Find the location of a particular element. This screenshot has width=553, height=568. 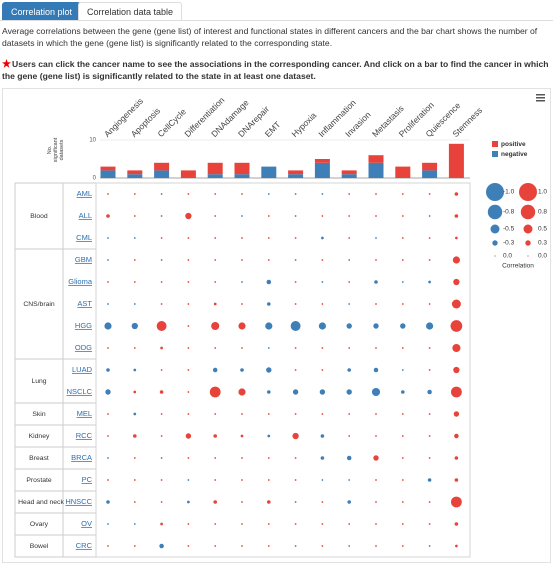

cancer-link: BRCA is located at coordinates (81, 457).